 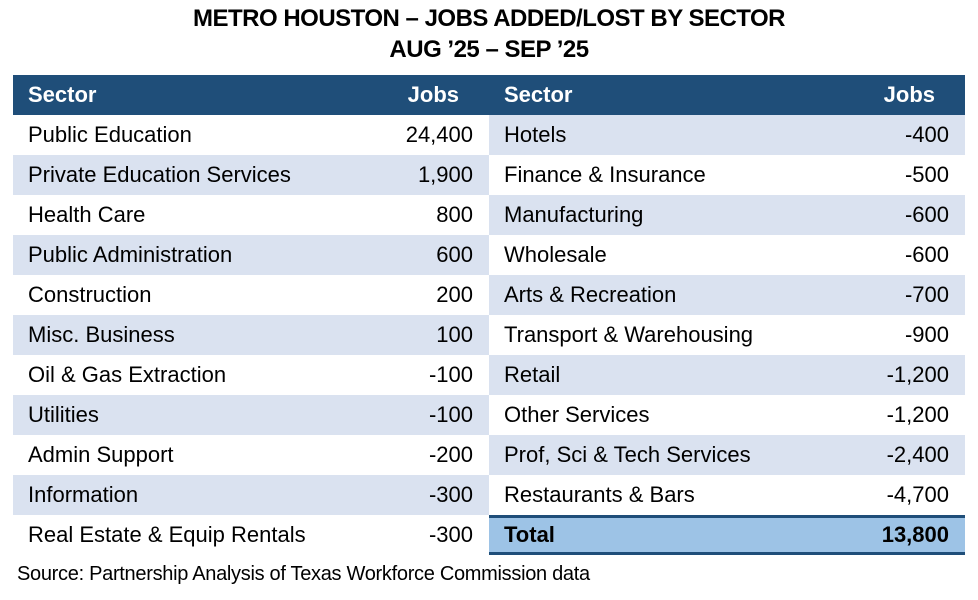 I want to click on jobs-value: -900, so click(x=926, y=334).